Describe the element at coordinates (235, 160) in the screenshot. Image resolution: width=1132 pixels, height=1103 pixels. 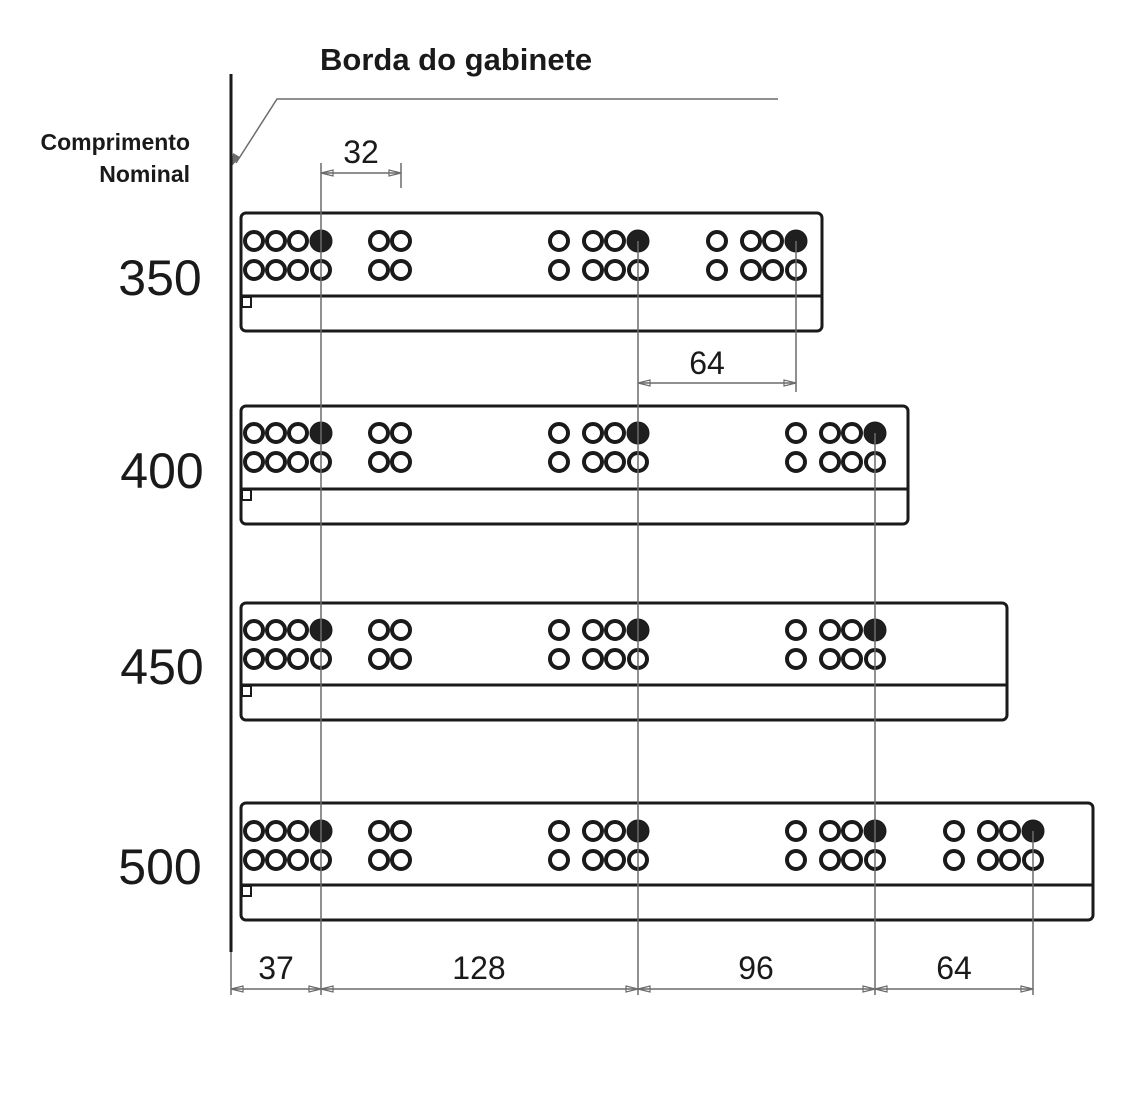
I see `leader-arrowhead` at that location.